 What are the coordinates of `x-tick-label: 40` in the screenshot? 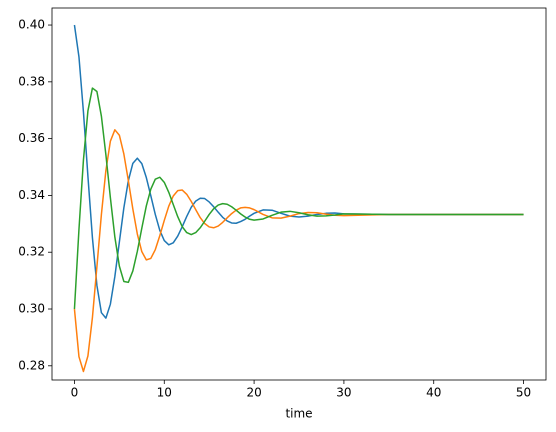 It's located at (433, 393).